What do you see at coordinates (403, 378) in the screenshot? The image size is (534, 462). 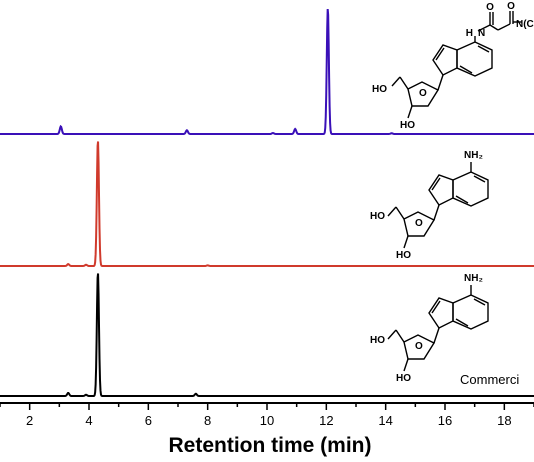 I see `bottom-ho2: HO` at bounding box center [403, 378].